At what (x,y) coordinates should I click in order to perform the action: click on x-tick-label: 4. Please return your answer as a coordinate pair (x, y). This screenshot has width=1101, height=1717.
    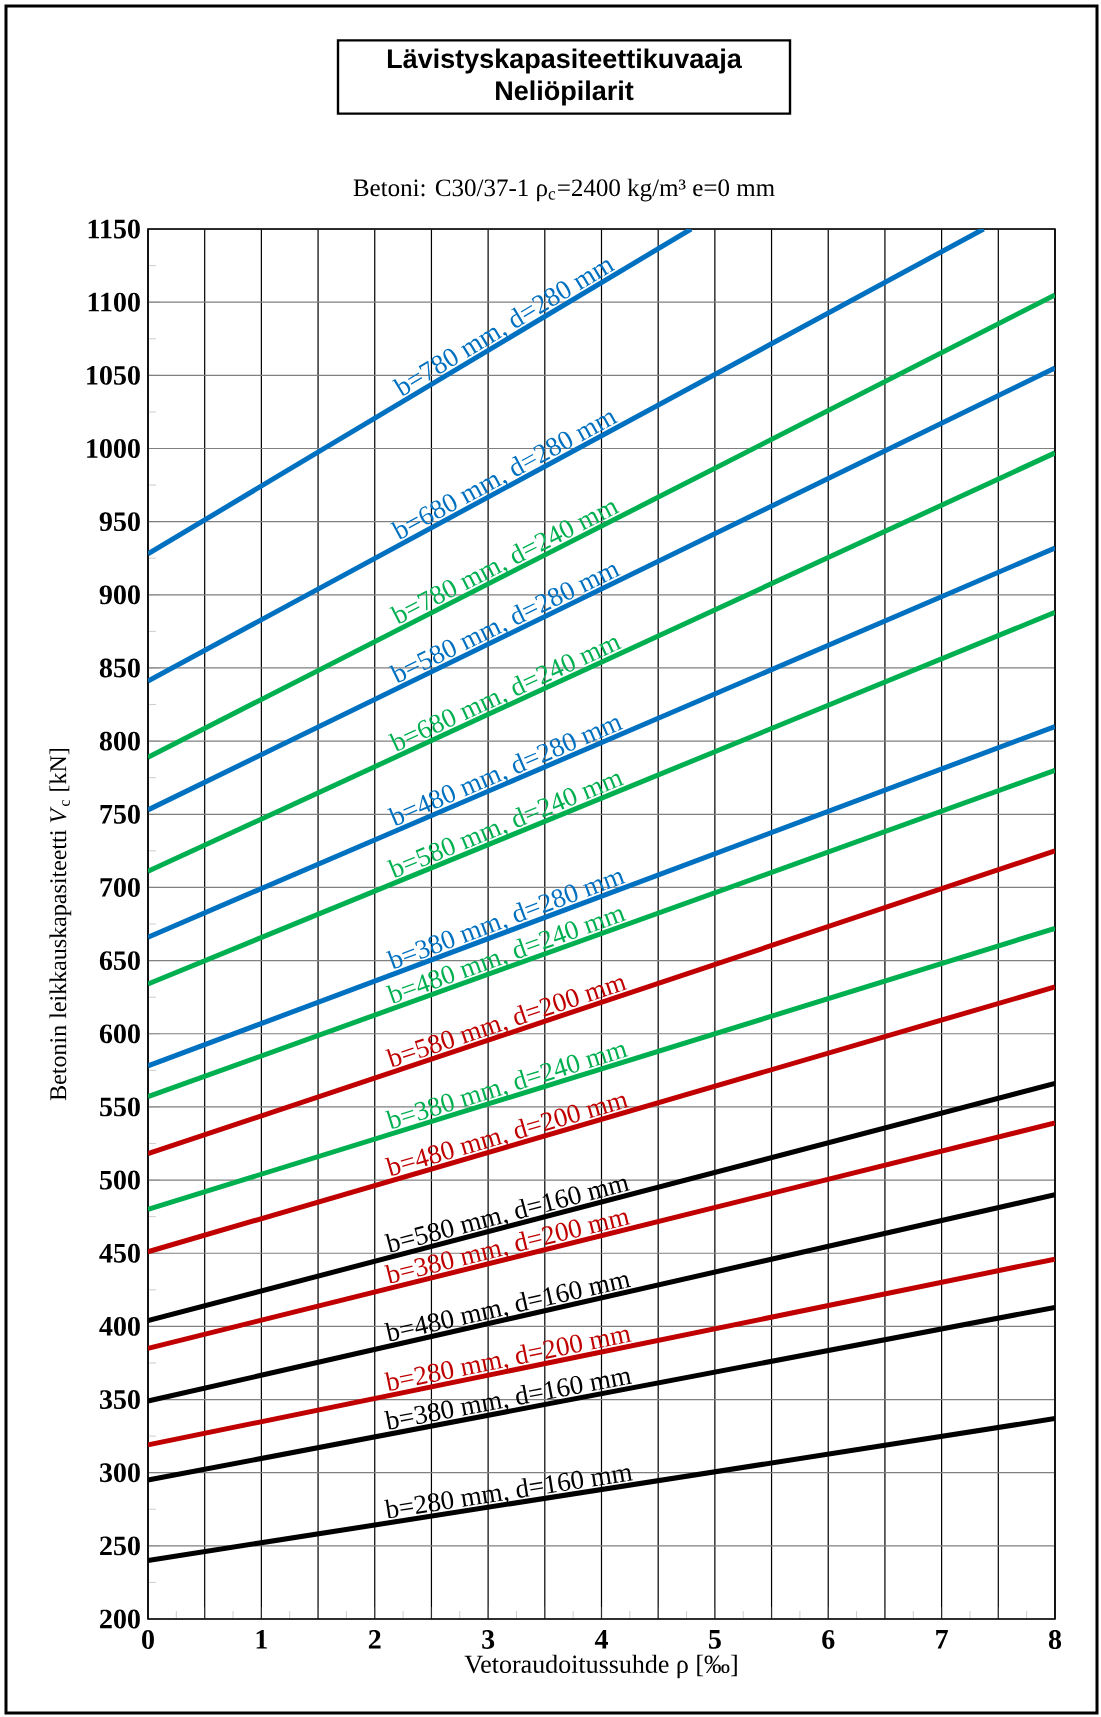
    Looking at the image, I should click on (601, 1639).